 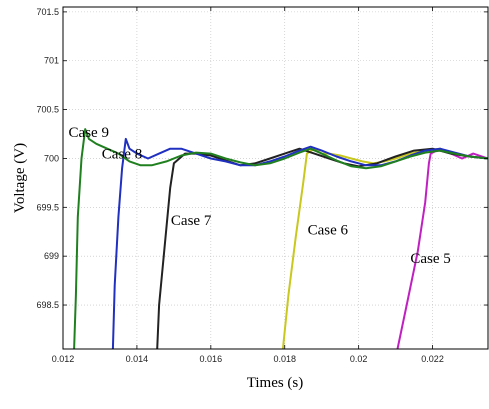 What do you see at coordinates (430, 259) in the screenshot?
I see `annotation-label: Case 5` at bounding box center [430, 259].